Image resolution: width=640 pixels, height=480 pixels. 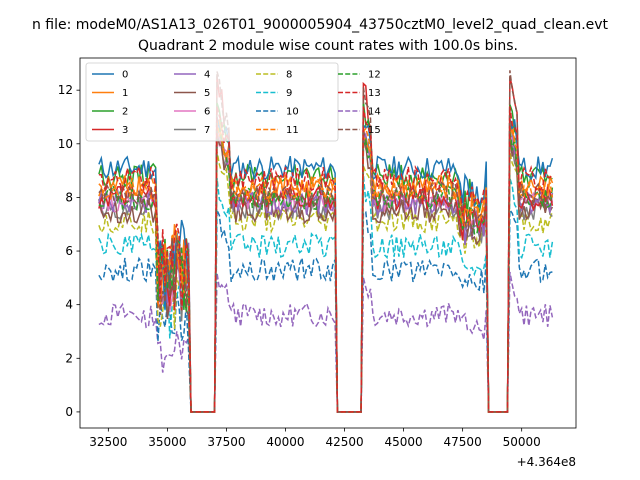 What do you see at coordinates (374, 130) in the screenshot?
I see `legend-label-15: 15` at bounding box center [374, 130].